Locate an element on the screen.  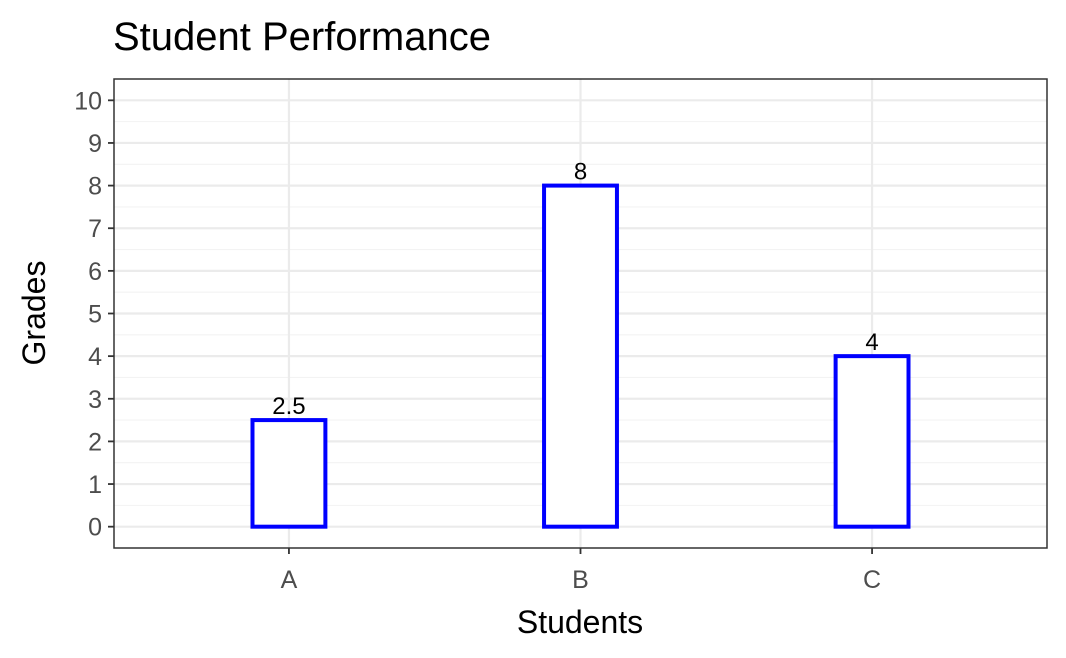
y-tick-label: 3 is located at coordinates (95, 400).